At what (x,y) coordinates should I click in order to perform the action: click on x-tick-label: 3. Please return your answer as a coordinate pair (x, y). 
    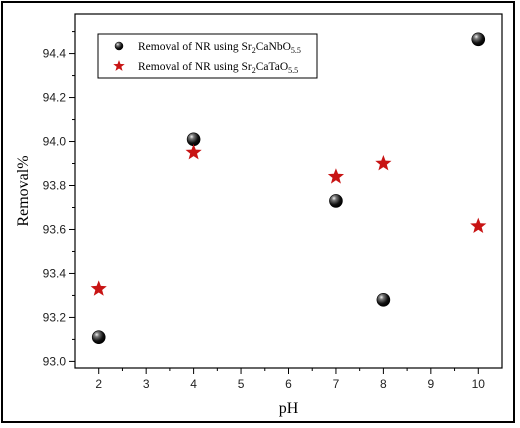
    Looking at the image, I should click on (146, 384).